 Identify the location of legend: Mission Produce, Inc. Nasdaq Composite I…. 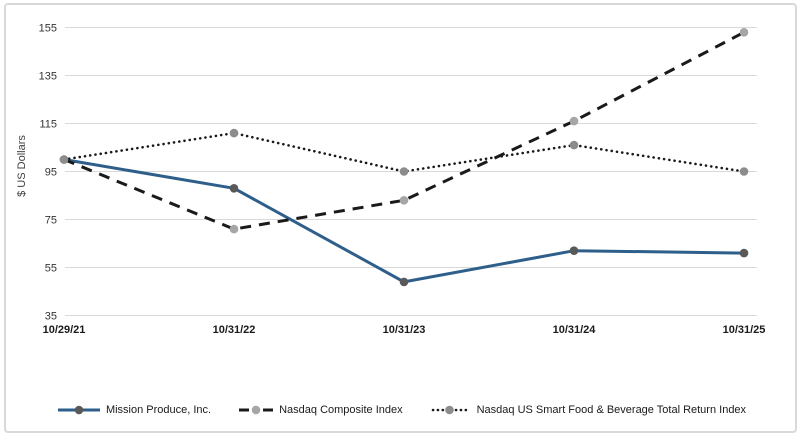
(401, 410).